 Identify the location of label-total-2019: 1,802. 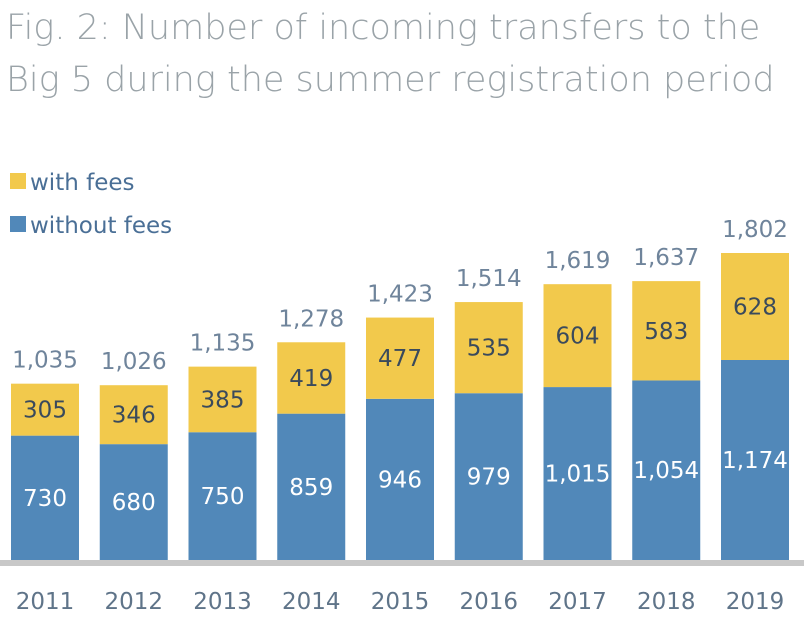
(755, 230).